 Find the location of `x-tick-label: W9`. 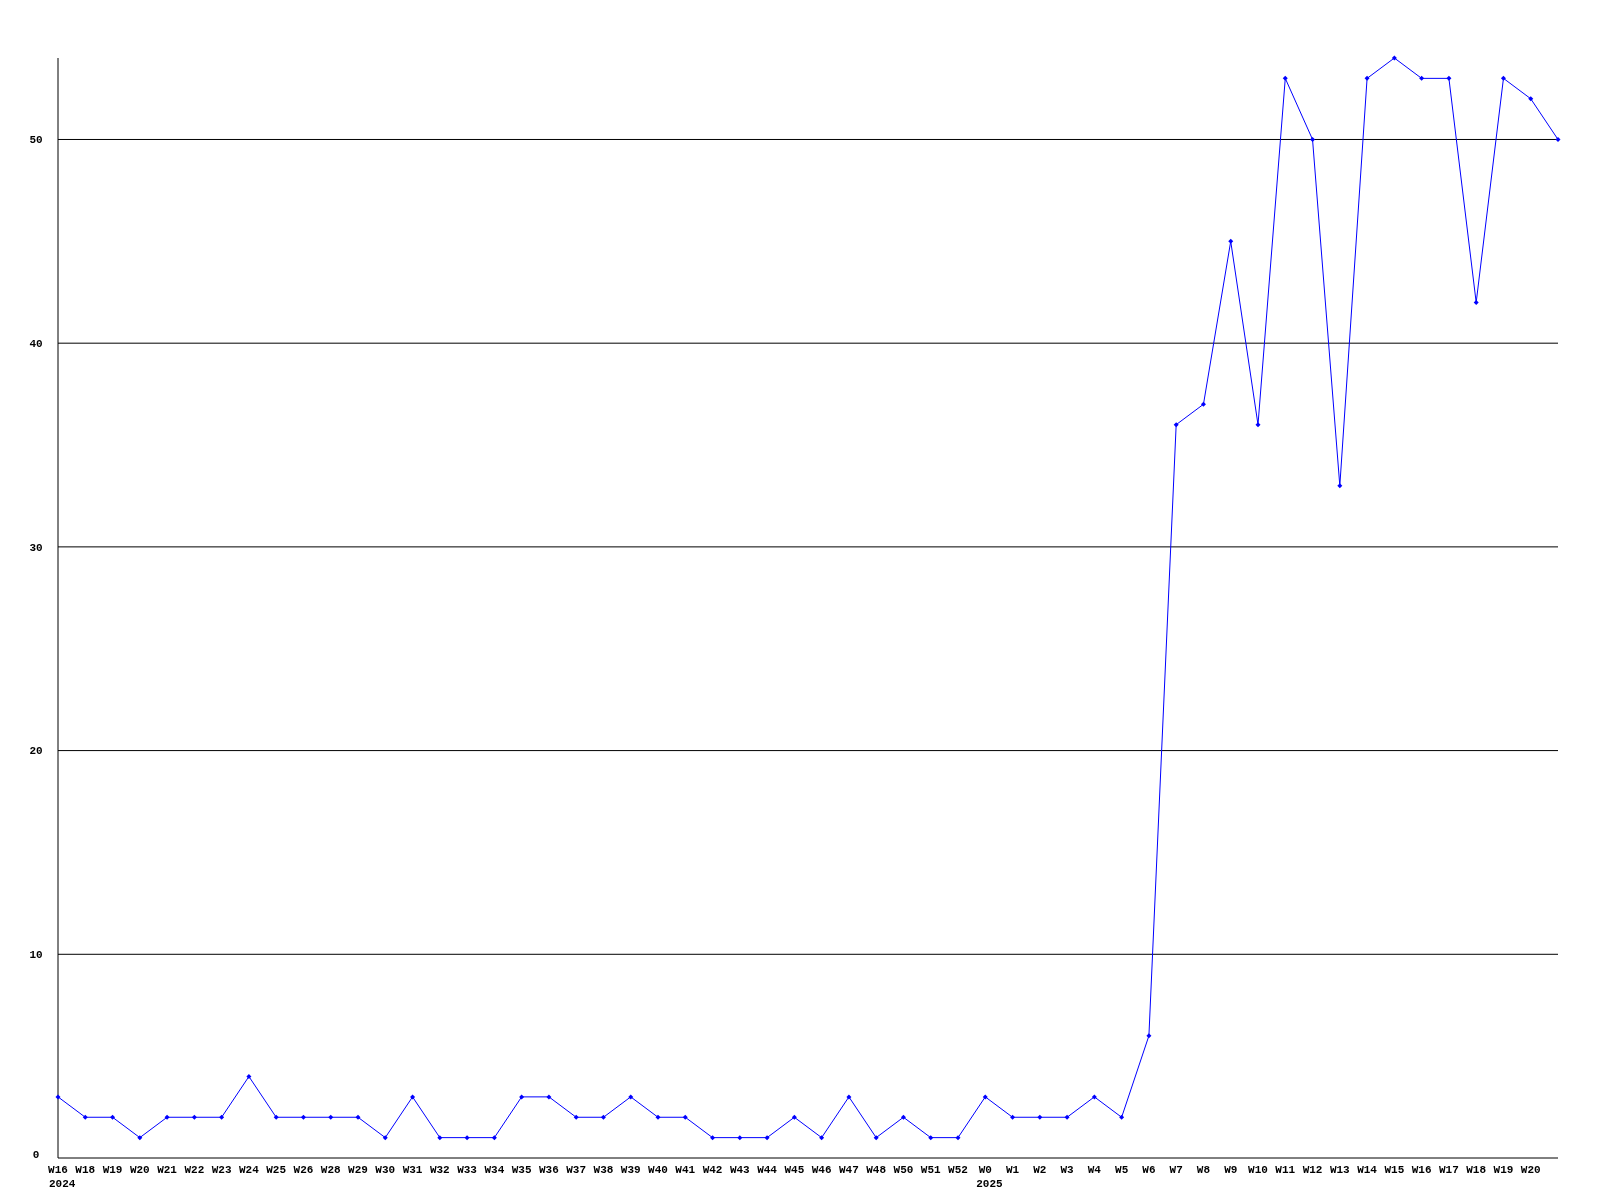

x-tick-label: W9 is located at coordinates (1231, 1170).